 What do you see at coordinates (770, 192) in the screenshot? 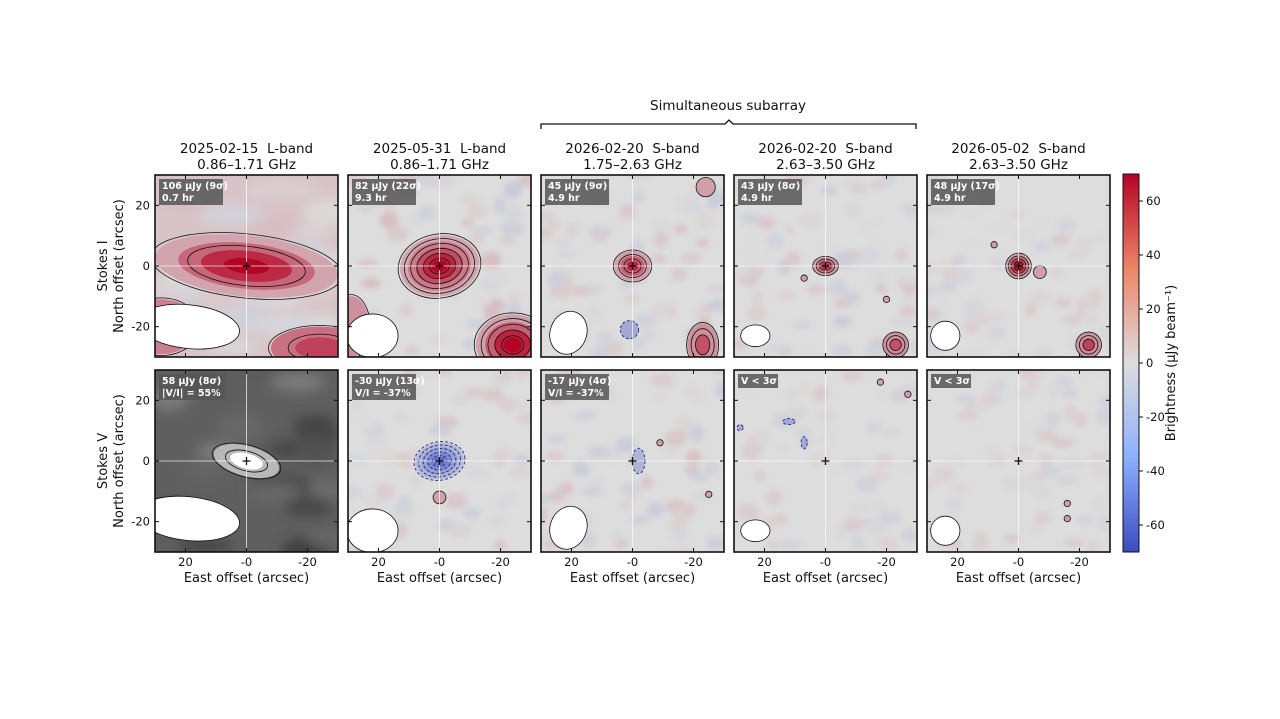
I see `measurement-badge: 43 μJy (8σ)4.9 hr` at bounding box center [770, 192].